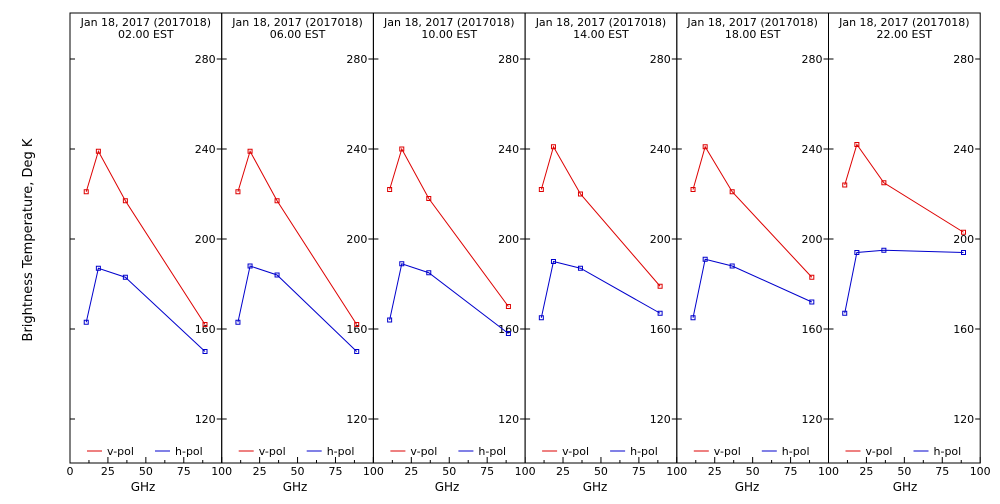 The image size is (1000, 504). I want to click on y-axis-label: Brightness Temperature, Deg K, so click(28, 239).